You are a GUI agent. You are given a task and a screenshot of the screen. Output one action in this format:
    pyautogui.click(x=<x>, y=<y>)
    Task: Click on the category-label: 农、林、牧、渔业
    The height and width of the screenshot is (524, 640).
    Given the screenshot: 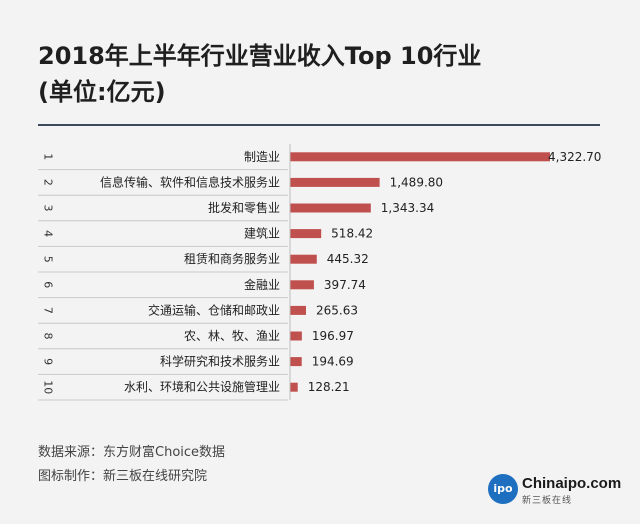 What is the action you would take?
    pyautogui.click(x=232, y=336)
    